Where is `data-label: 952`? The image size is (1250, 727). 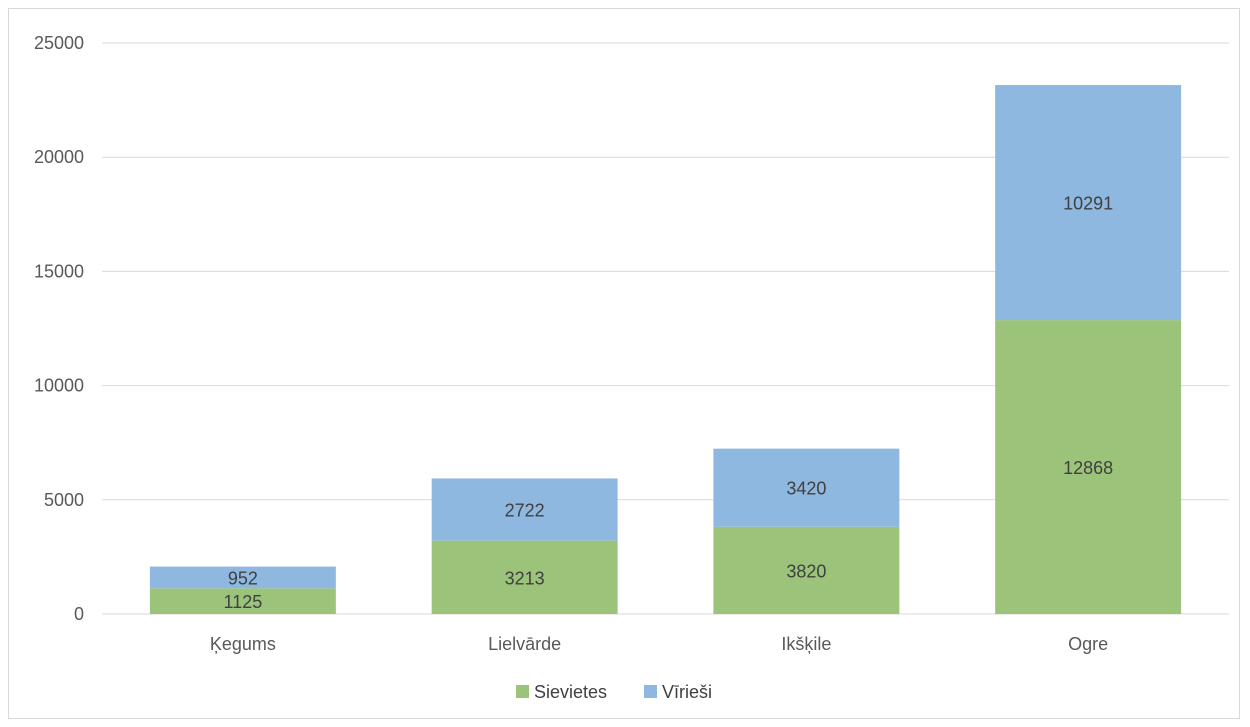 data-label: 952 is located at coordinates (243, 578).